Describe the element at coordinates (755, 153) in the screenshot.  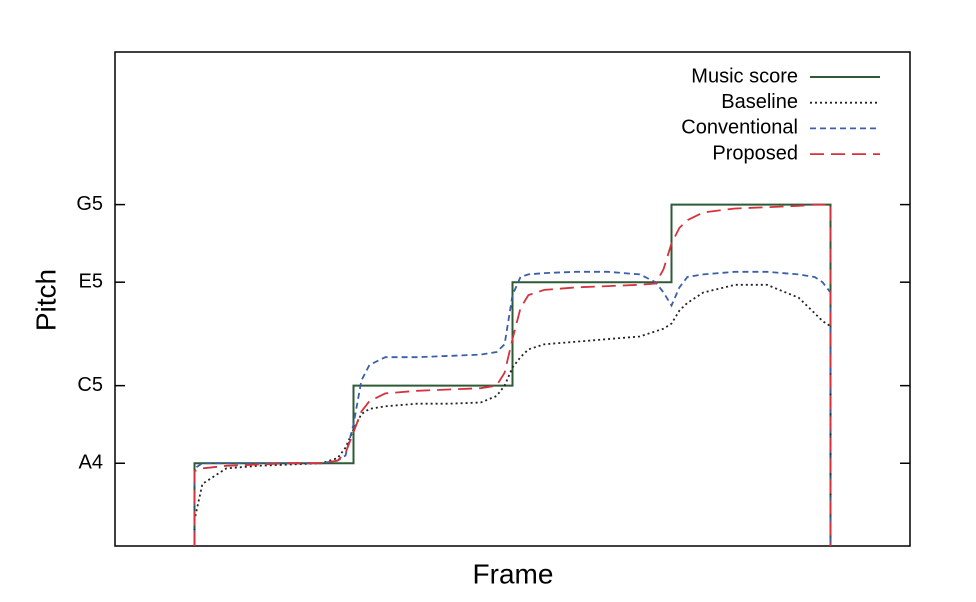
I see `legend-label: Proposed` at that location.